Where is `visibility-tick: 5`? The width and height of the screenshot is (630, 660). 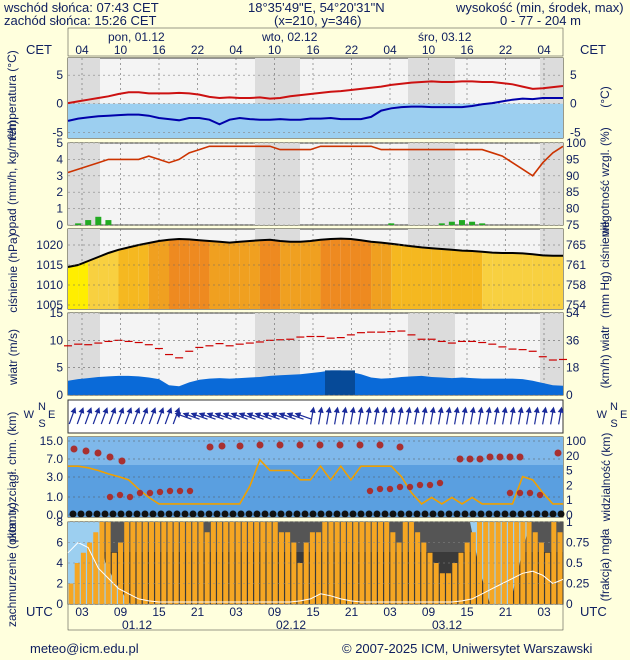
visibility-tick: 5 is located at coordinates (569, 471).